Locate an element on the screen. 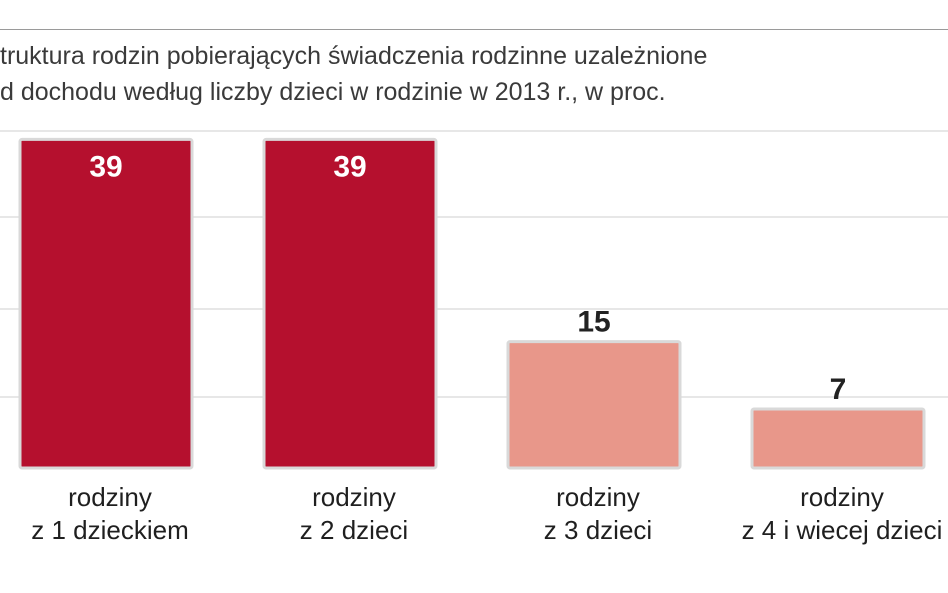 The width and height of the screenshot is (948, 593). category-label: z 2 dzieci is located at coordinates (354, 530).